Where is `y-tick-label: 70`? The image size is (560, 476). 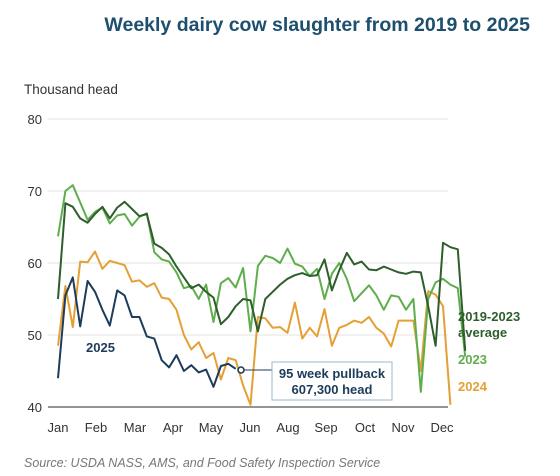 y-tick-label: 70 is located at coordinates (35, 191).